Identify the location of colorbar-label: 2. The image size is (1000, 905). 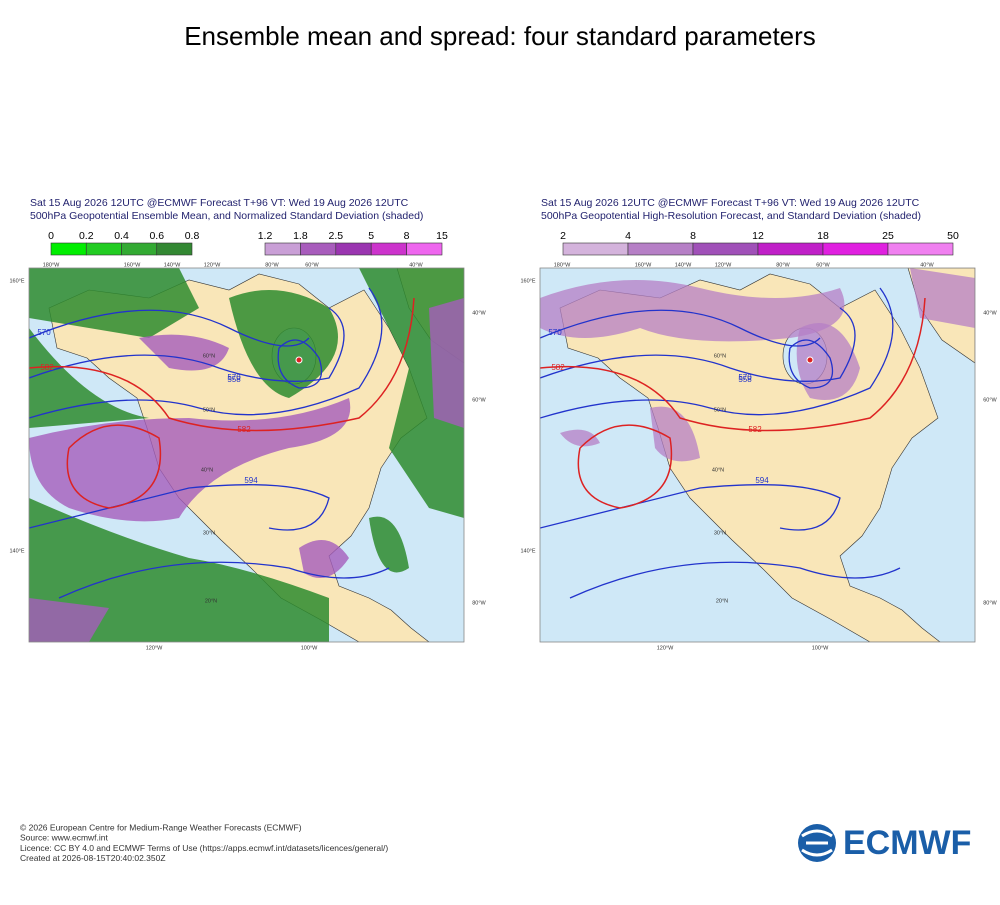
(563, 236).